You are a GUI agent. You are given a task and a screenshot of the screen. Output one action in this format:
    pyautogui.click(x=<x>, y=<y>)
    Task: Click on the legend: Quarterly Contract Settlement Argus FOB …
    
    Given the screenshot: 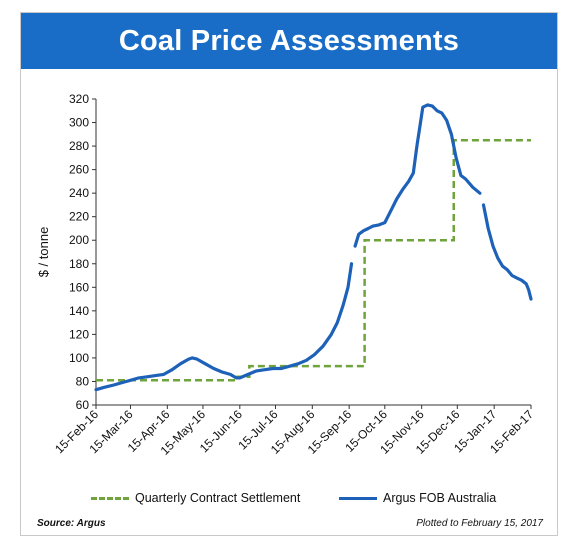 What is the action you would take?
    pyautogui.click(x=289, y=502)
    